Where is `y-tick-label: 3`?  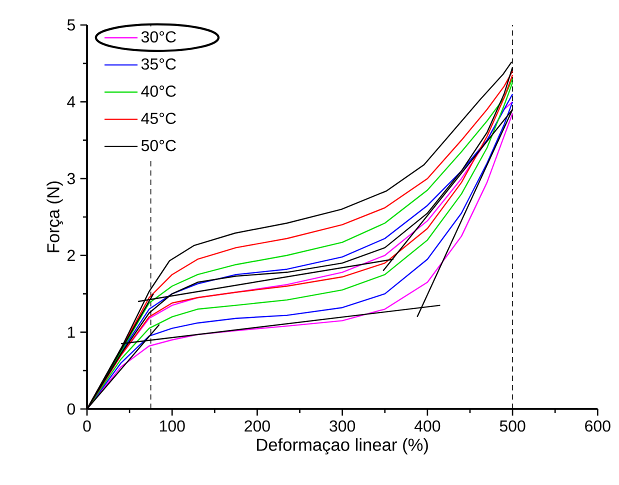 y-tick-label: 3 is located at coordinates (71, 178).